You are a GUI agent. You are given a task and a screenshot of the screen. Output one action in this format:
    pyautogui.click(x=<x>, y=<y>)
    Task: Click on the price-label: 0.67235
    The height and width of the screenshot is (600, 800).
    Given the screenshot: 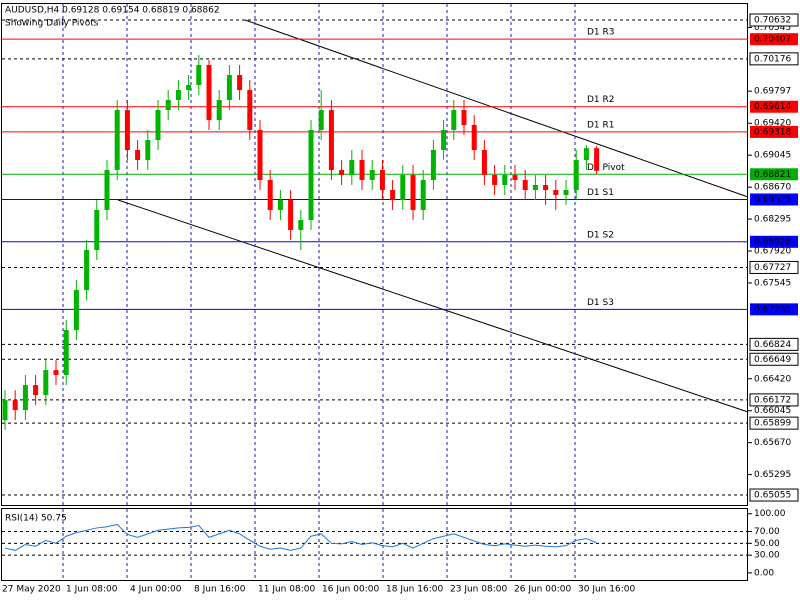 What is the action you would take?
    pyautogui.click(x=772, y=310)
    